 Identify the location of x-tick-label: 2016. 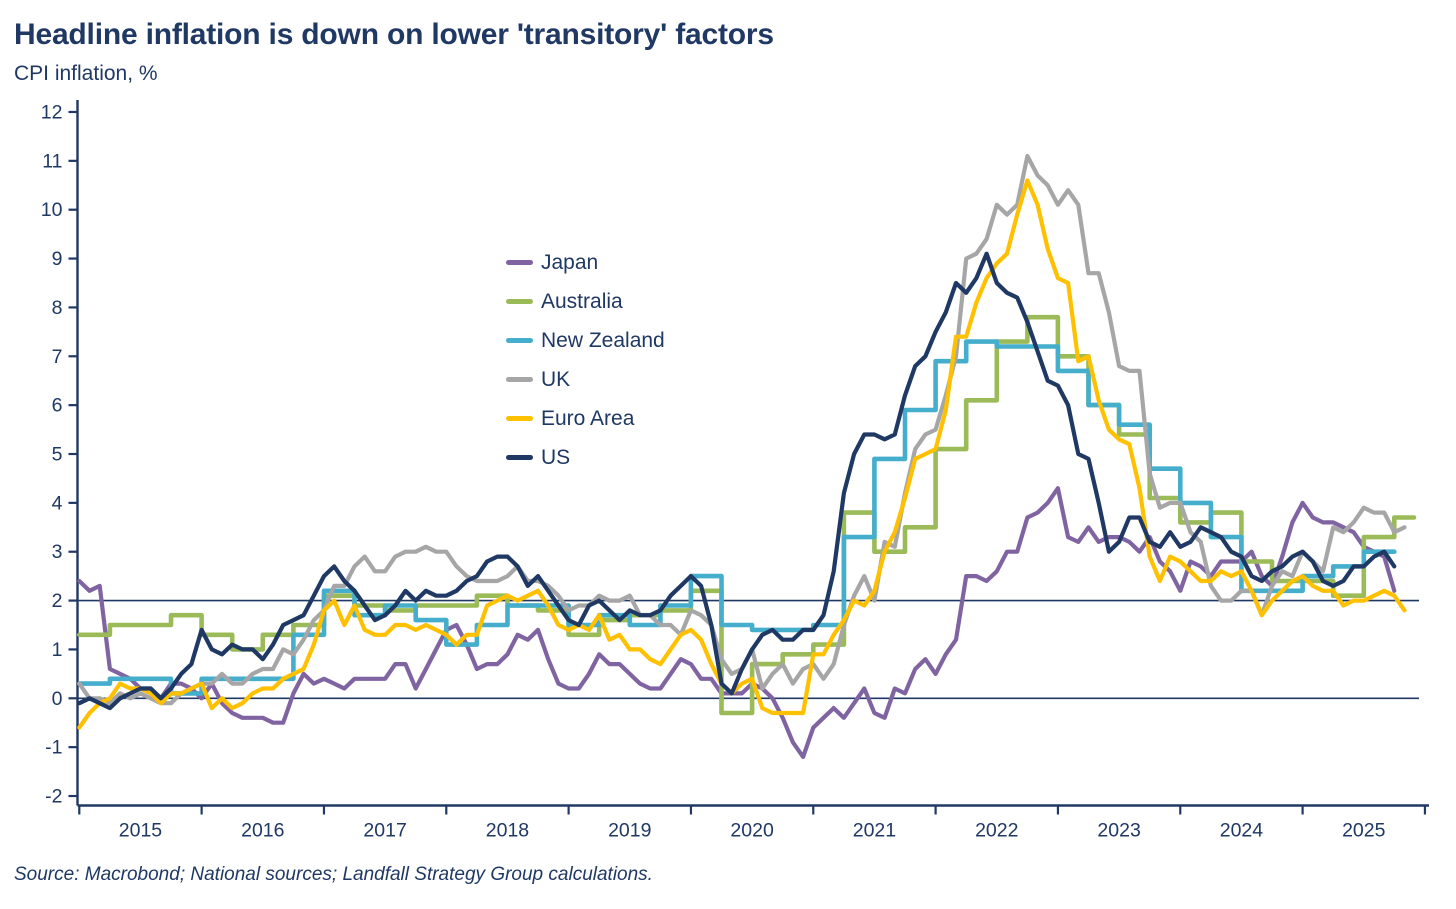
(262, 831).